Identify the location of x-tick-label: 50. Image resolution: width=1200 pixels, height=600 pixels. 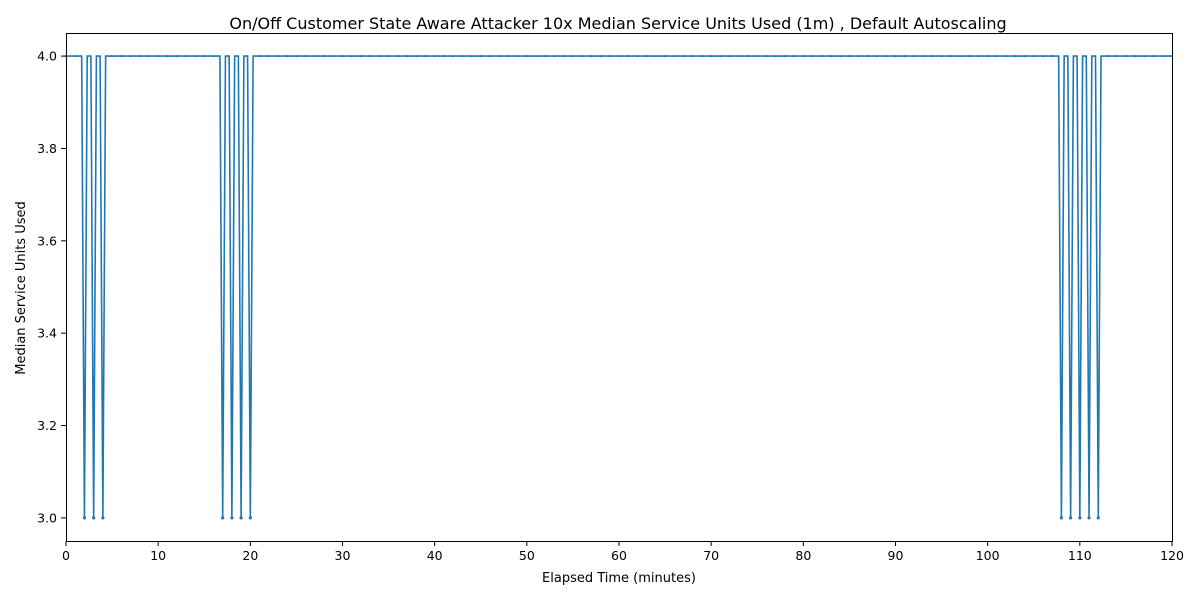
(527, 555).